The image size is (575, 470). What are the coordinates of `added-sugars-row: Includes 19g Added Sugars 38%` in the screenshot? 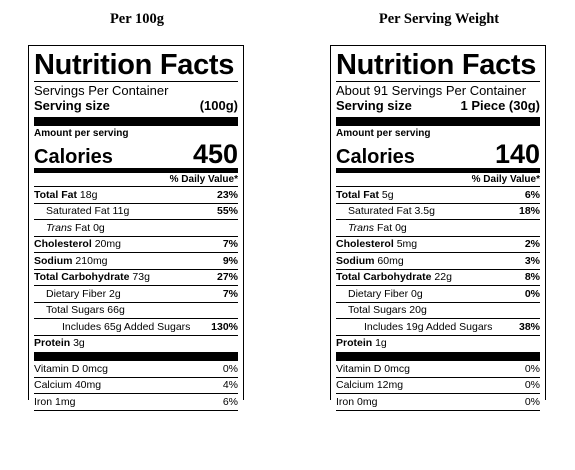 It's located at (438, 326).